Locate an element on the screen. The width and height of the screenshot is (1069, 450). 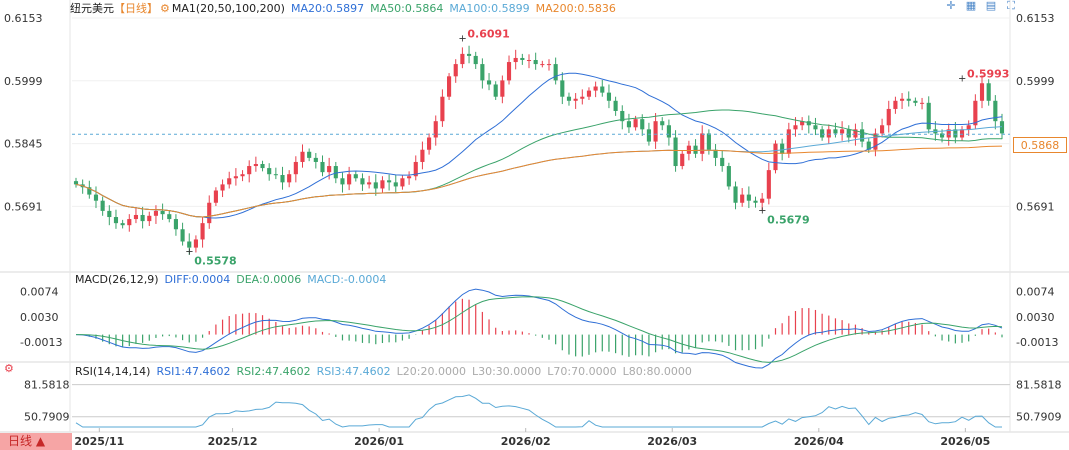
macd-y-tick-left: 0.0074 is located at coordinates (39, 291).